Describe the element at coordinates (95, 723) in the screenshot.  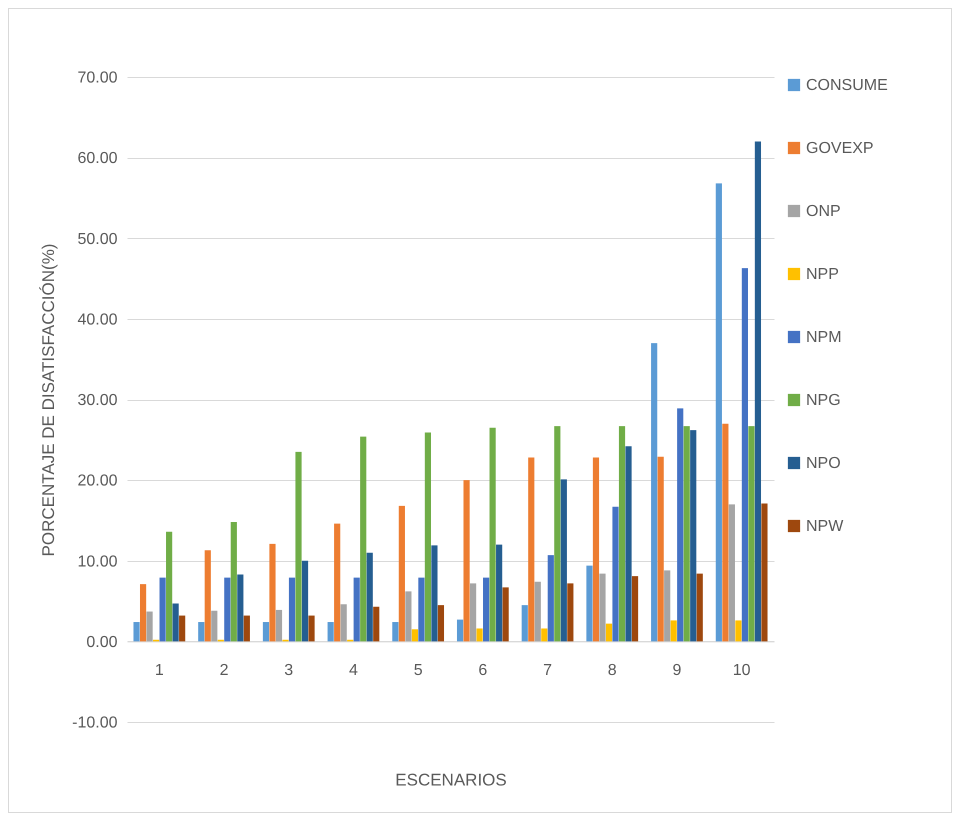
I see `y-tick-label: -10.00` at that location.